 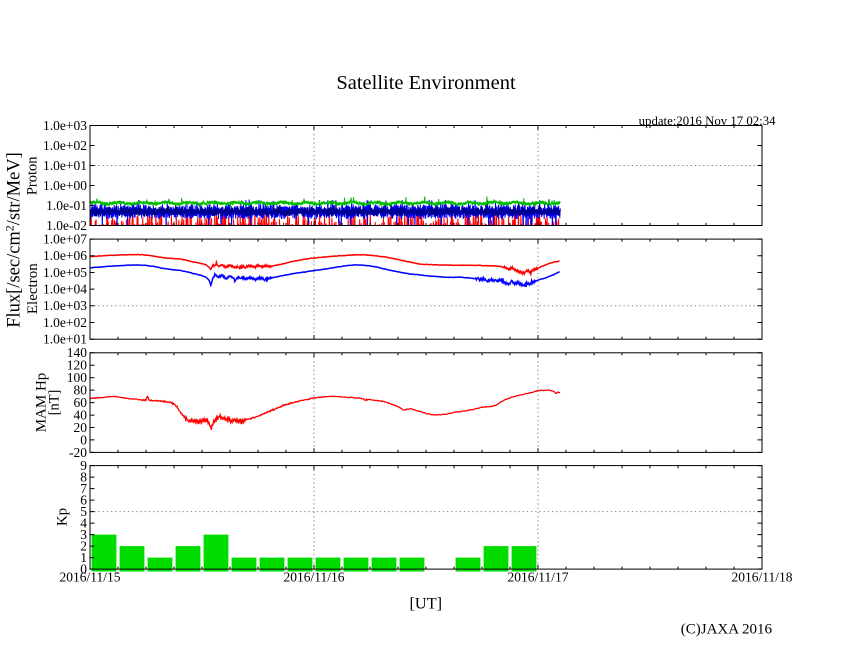 I want to click on svg-text: 140, so click(x=77, y=352).